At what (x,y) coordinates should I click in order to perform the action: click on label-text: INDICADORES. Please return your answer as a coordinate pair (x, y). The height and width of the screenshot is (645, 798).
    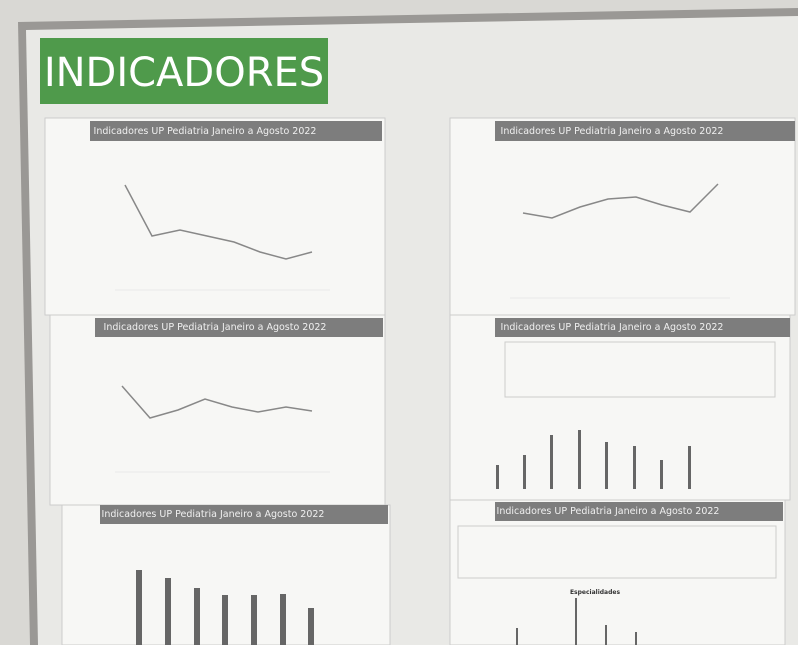
    Looking at the image, I should click on (184, 73).